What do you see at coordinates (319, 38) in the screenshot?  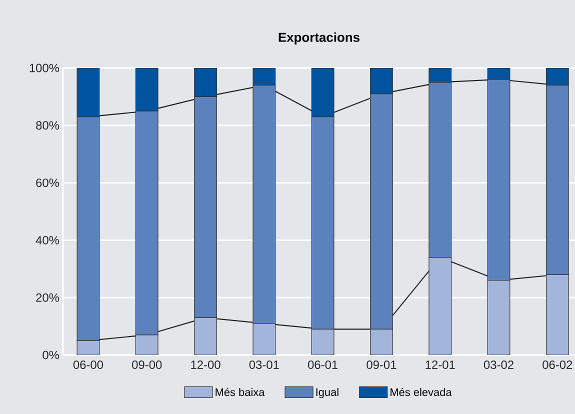 I see `chart-title: Exportacions` at bounding box center [319, 38].